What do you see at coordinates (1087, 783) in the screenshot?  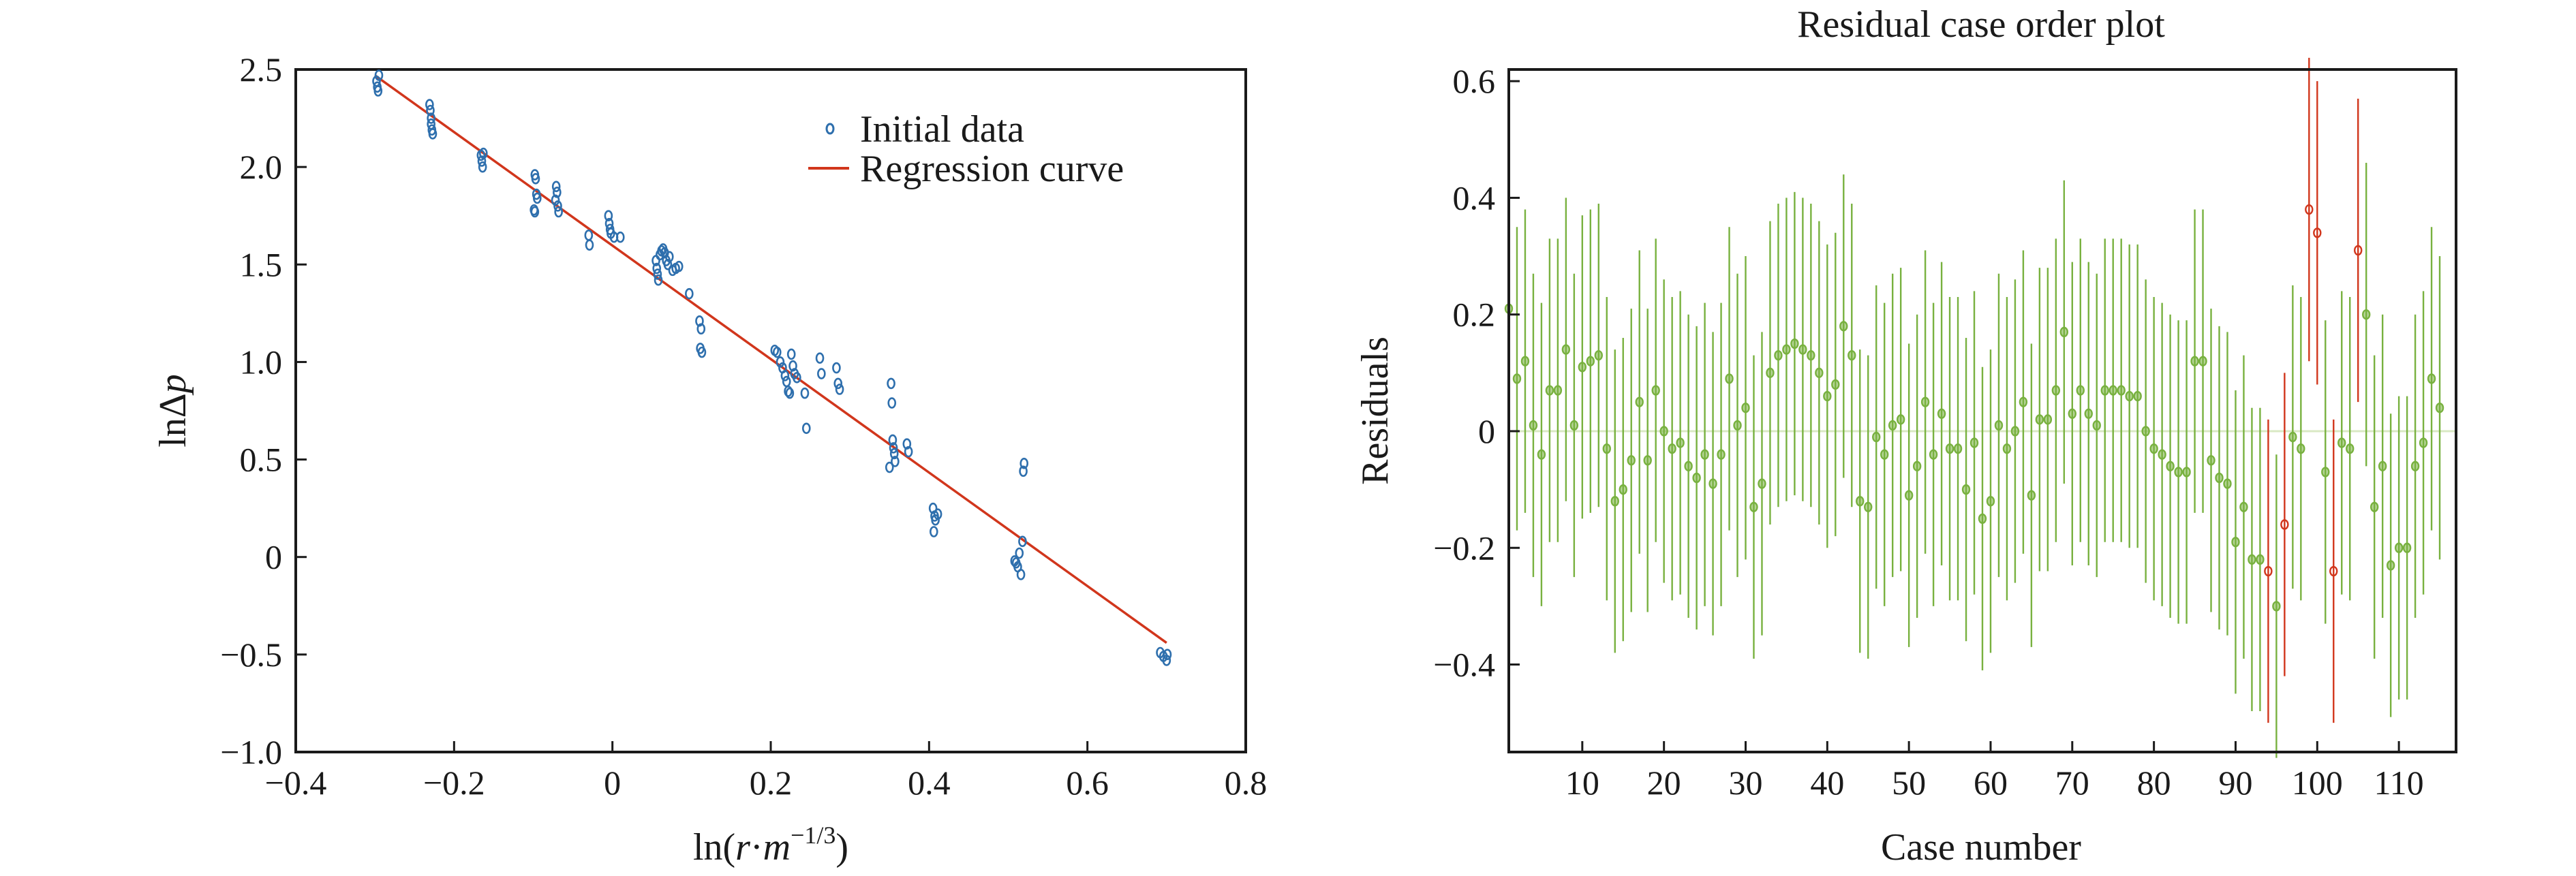 I see `x-tick-label: 0.6` at bounding box center [1087, 783].